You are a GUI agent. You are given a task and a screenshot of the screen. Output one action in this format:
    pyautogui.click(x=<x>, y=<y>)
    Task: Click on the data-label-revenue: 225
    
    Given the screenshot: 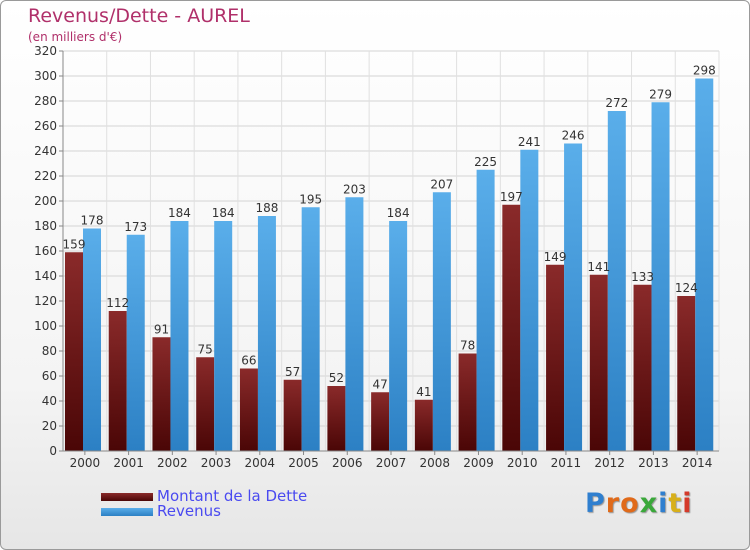 What is the action you would take?
    pyautogui.click(x=485, y=162)
    